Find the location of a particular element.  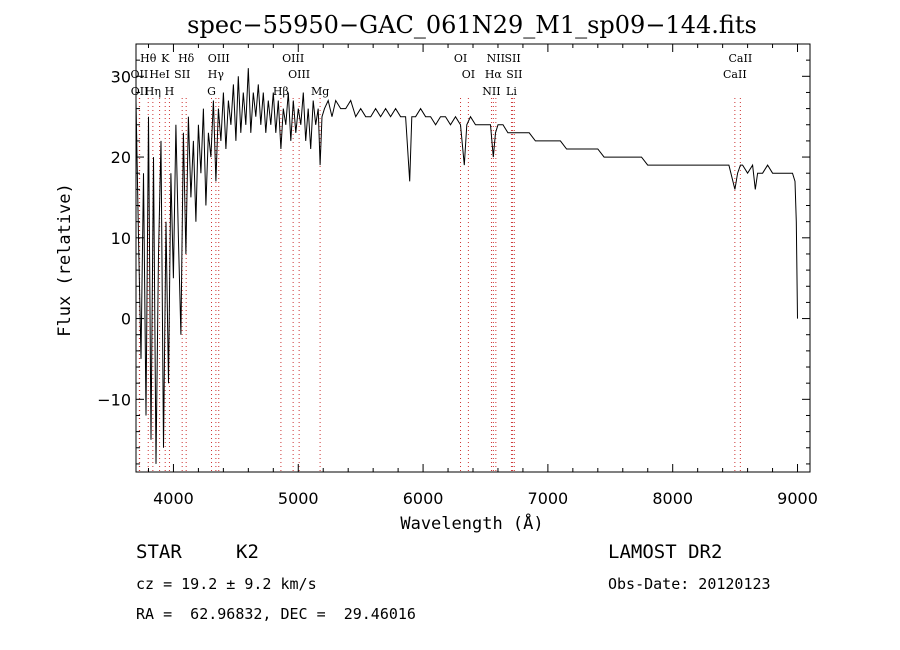

x-axis-label: Wavelength (Å) is located at coordinates (471, 523).